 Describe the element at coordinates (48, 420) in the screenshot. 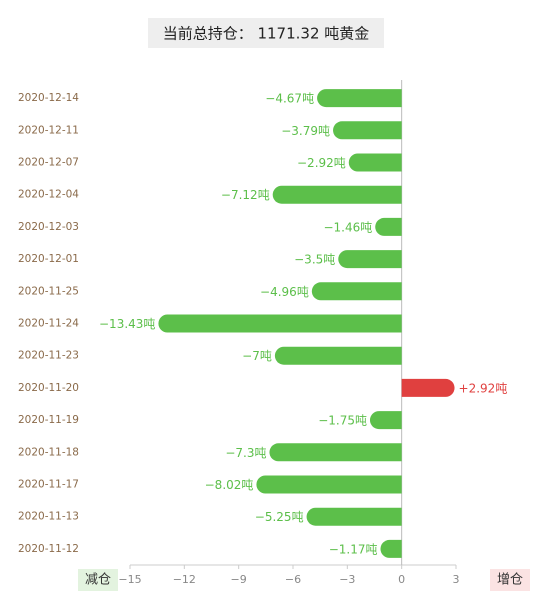

I see `y-tick-label: 2020-11-19` at that location.